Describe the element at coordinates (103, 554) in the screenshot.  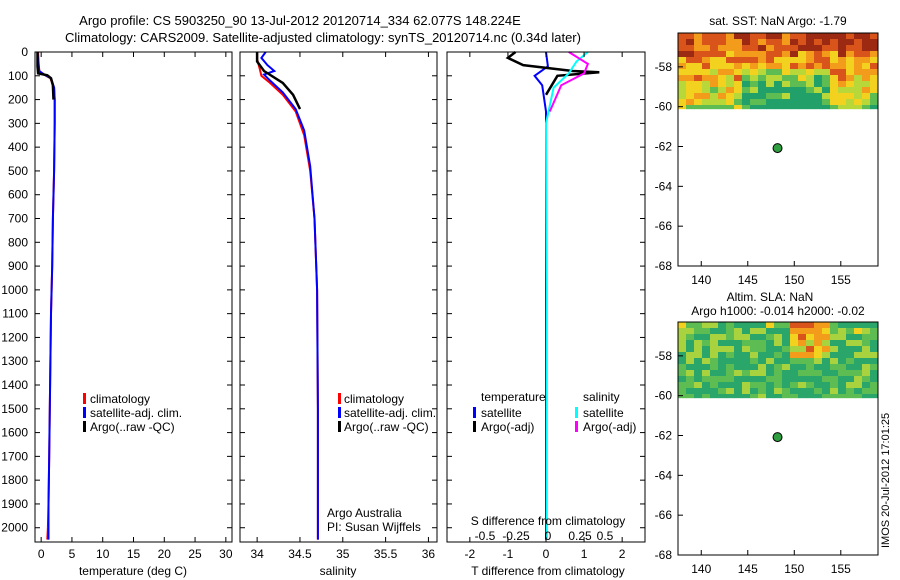
I see `x-tick-label: 10` at that location.